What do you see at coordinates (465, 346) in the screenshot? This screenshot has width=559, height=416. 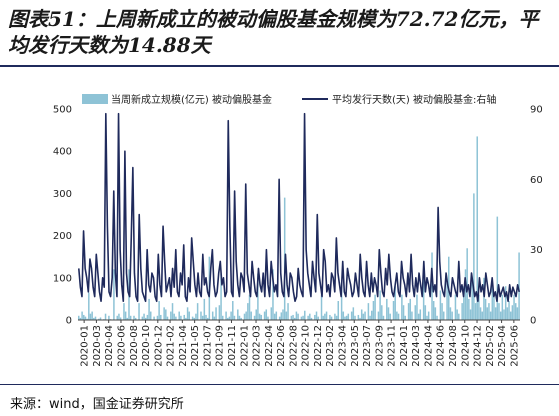 I see `x-tick-label: 2024-10` at bounding box center [465, 346].